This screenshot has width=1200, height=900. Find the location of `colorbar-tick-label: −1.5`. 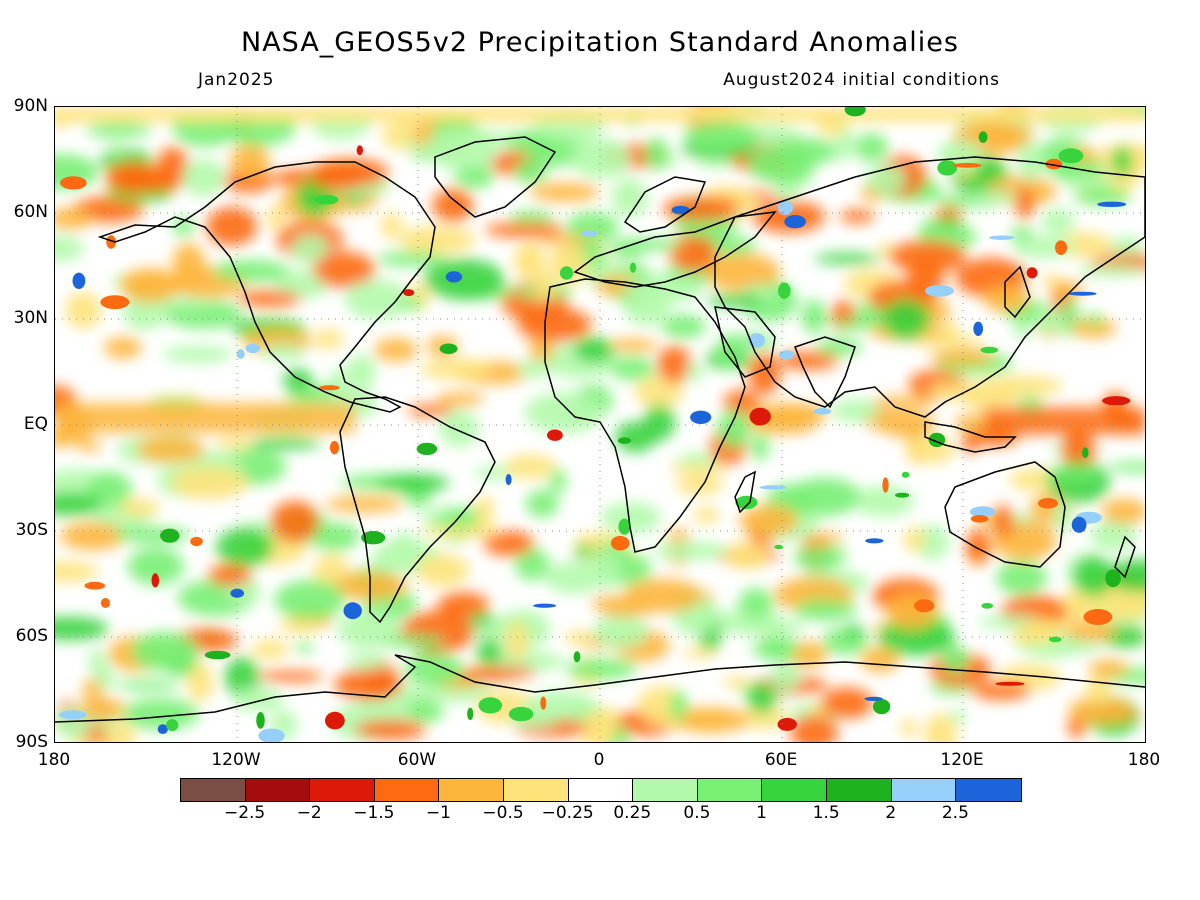

colorbar-tick-label: −1.5 is located at coordinates (374, 813).